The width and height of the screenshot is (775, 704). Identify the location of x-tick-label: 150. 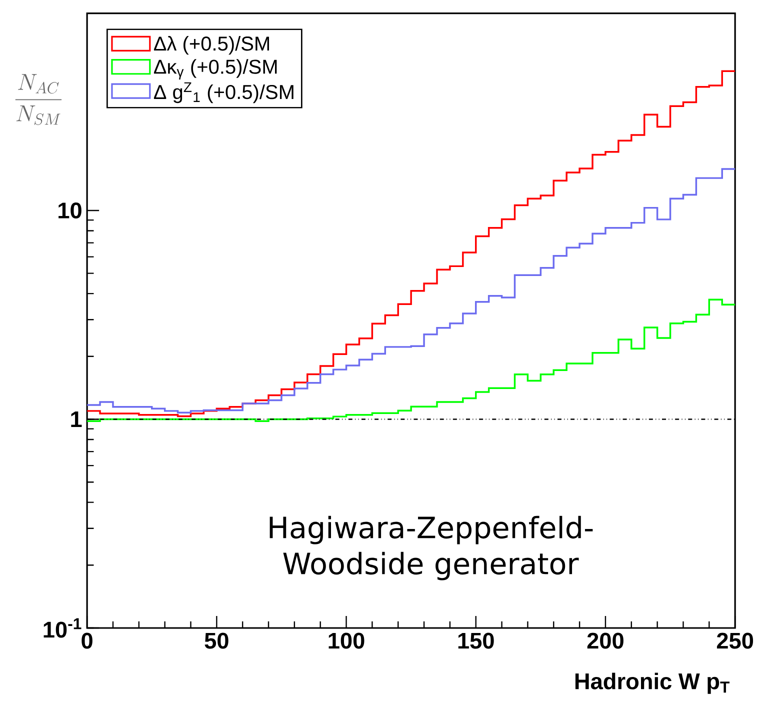
(476, 640).